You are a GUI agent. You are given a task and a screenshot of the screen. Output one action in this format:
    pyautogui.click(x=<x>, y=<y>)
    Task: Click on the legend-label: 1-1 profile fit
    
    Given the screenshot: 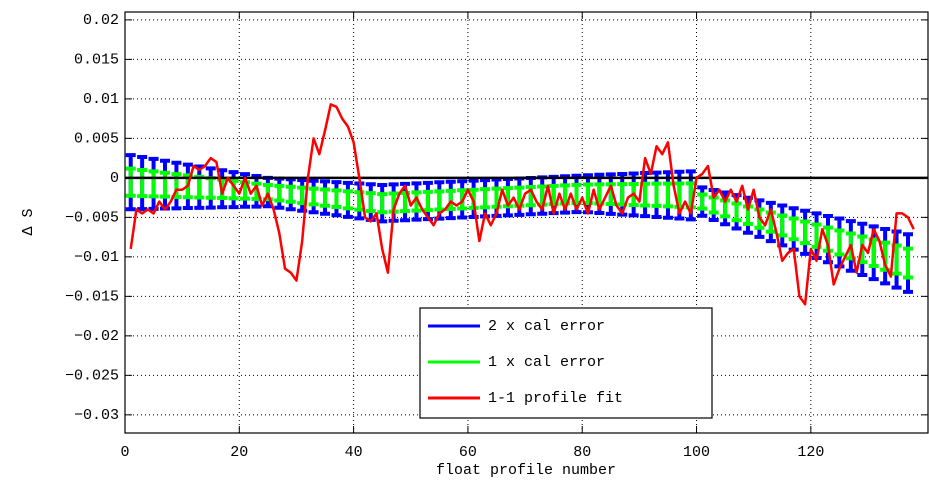 What is the action you would take?
    pyautogui.click(x=555, y=398)
    